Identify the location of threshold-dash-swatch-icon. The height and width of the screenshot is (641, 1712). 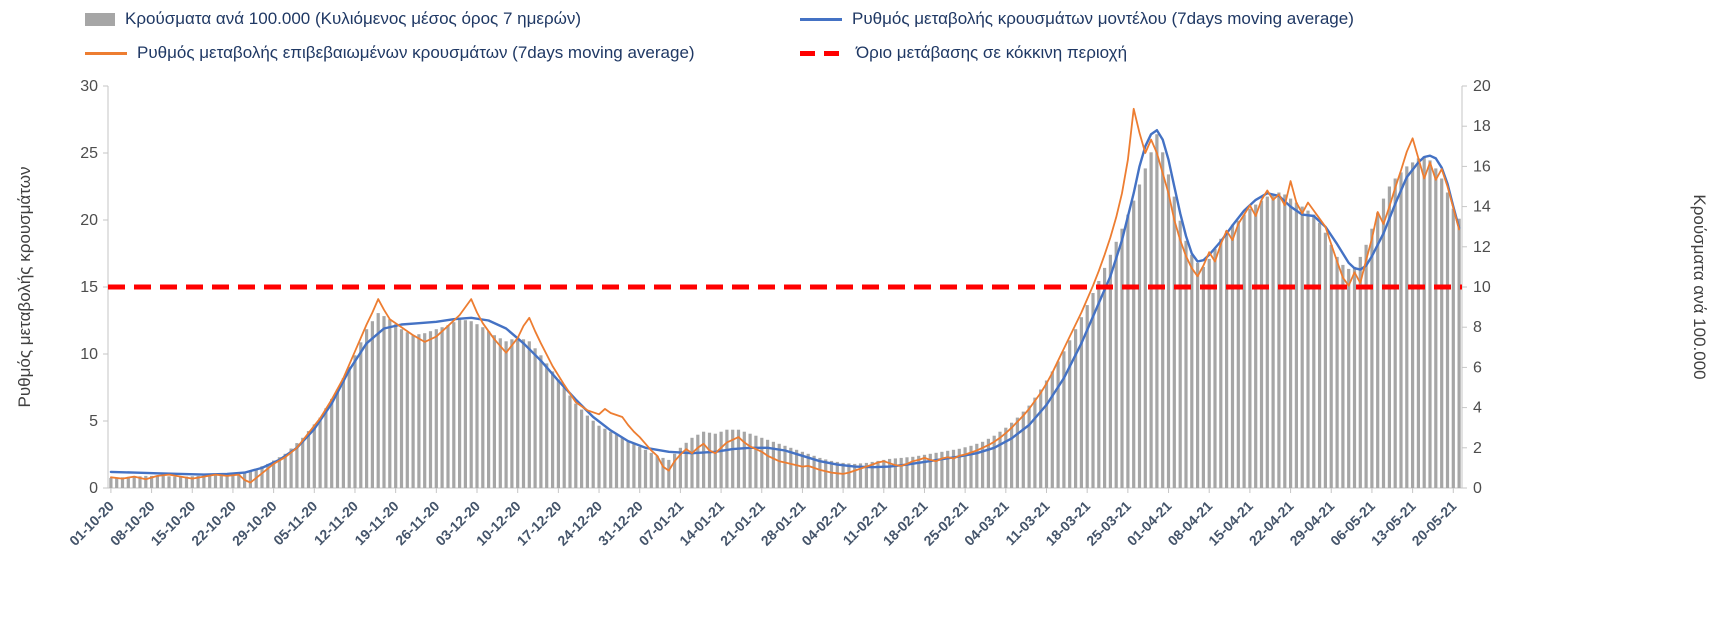
(823, 53).